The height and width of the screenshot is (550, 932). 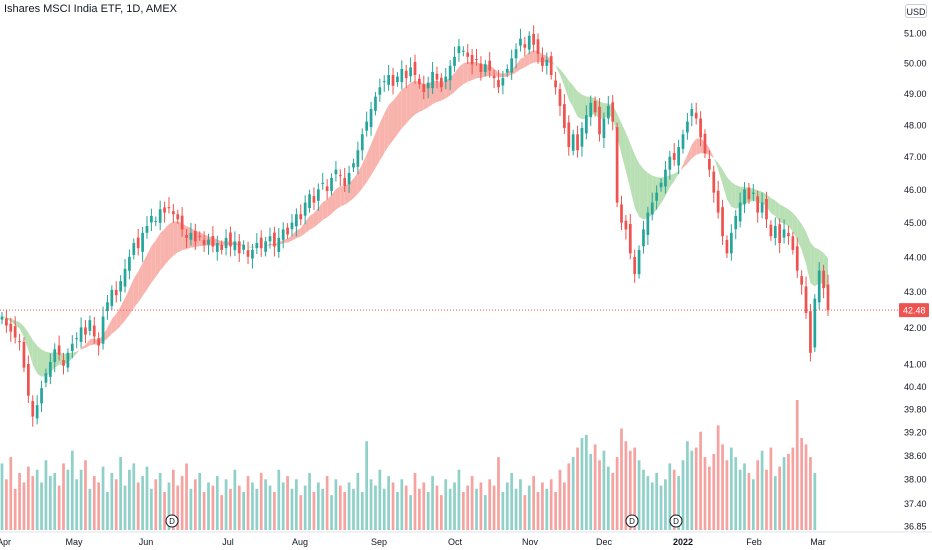 What do you see at coordinates (916, 11) in the screenshot?
I see `currency-button: USD` at bounding box center [916, 11].